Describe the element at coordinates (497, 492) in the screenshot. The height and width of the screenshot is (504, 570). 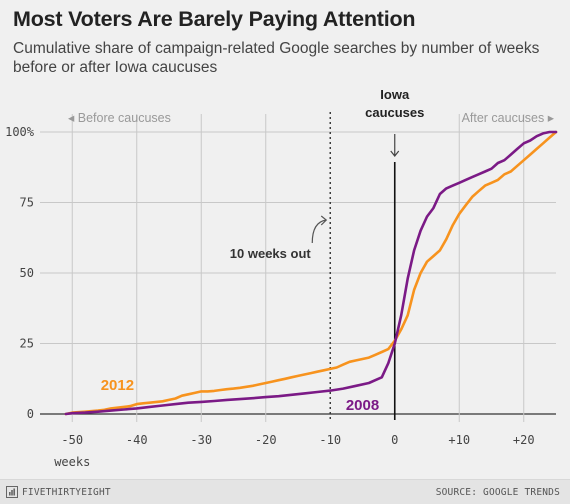
I see `source-text: SOURCE: GOOGLE TRENDS` at that location.